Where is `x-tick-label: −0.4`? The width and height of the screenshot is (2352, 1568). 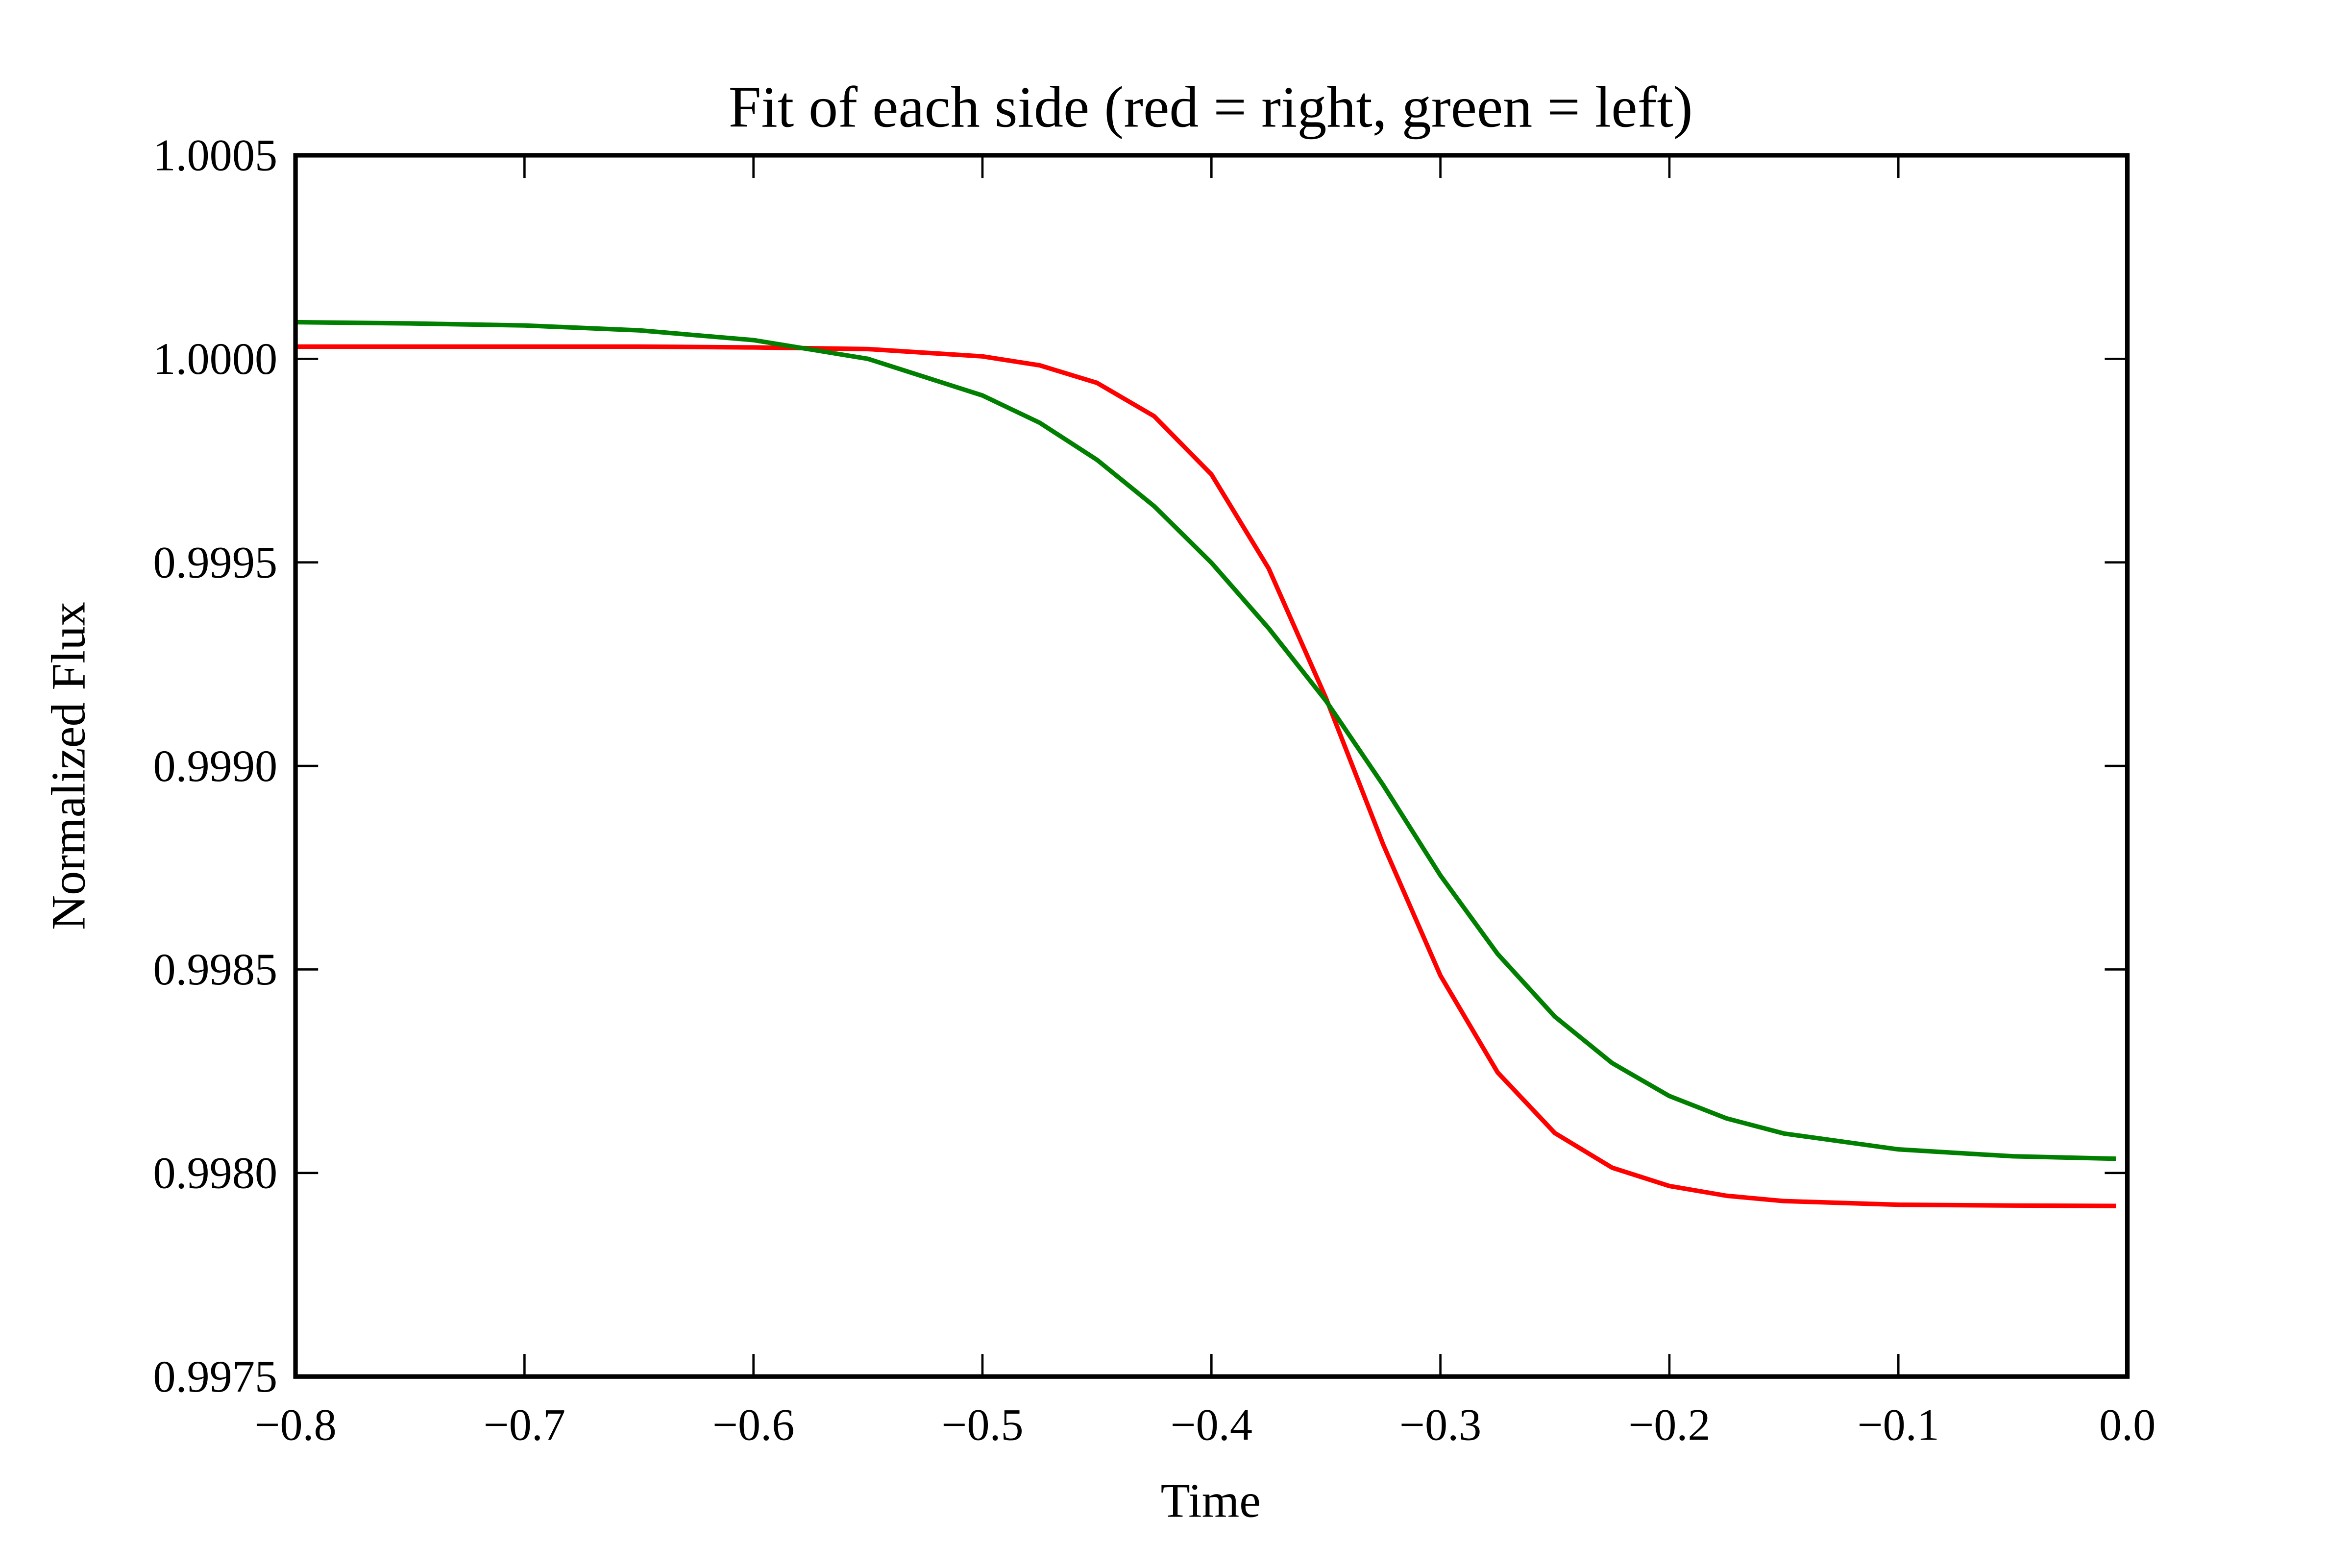 x-tick-label: −0.4 is located at coordinates (1211, 1424).